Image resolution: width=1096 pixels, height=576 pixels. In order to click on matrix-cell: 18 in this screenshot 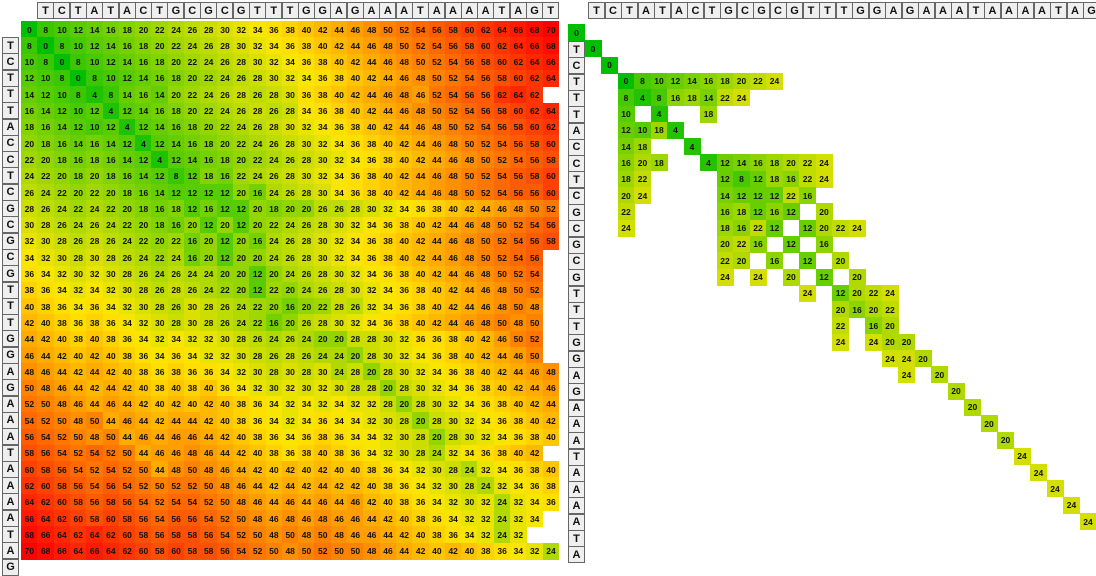, I will do `click(225, 159)`.